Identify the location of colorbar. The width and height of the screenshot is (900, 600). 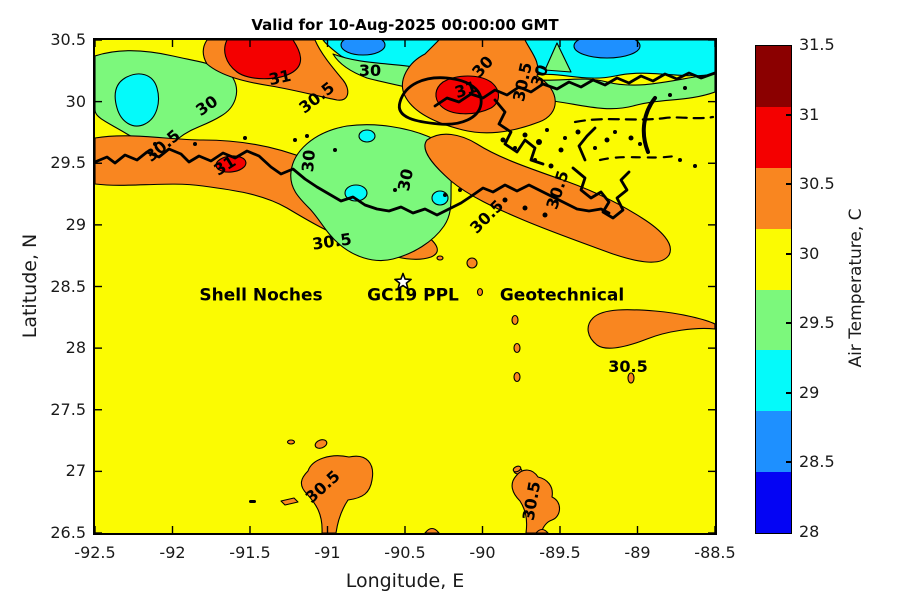
(773, 289).